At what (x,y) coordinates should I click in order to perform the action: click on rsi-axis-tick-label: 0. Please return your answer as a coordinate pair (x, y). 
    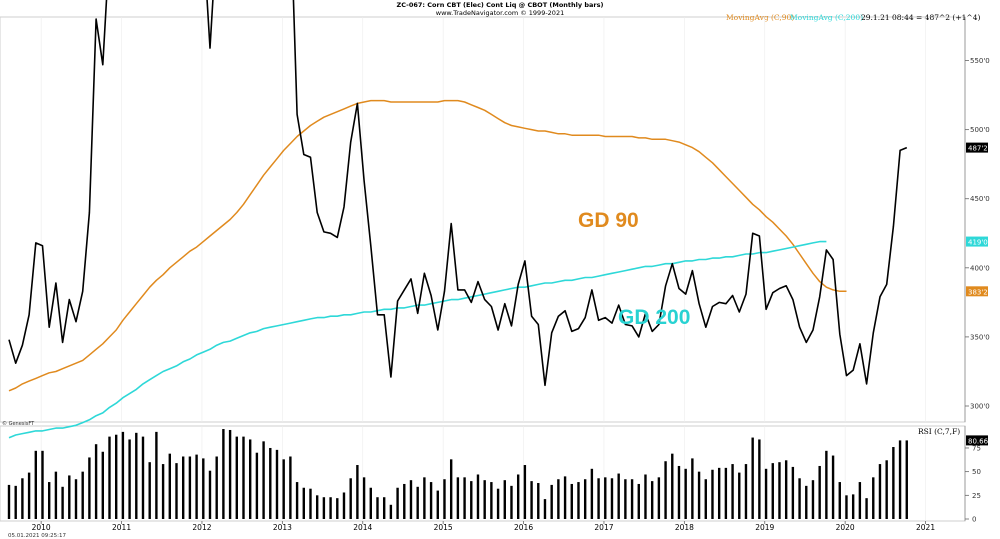
    Looking at the image, I should click on (974, 520).